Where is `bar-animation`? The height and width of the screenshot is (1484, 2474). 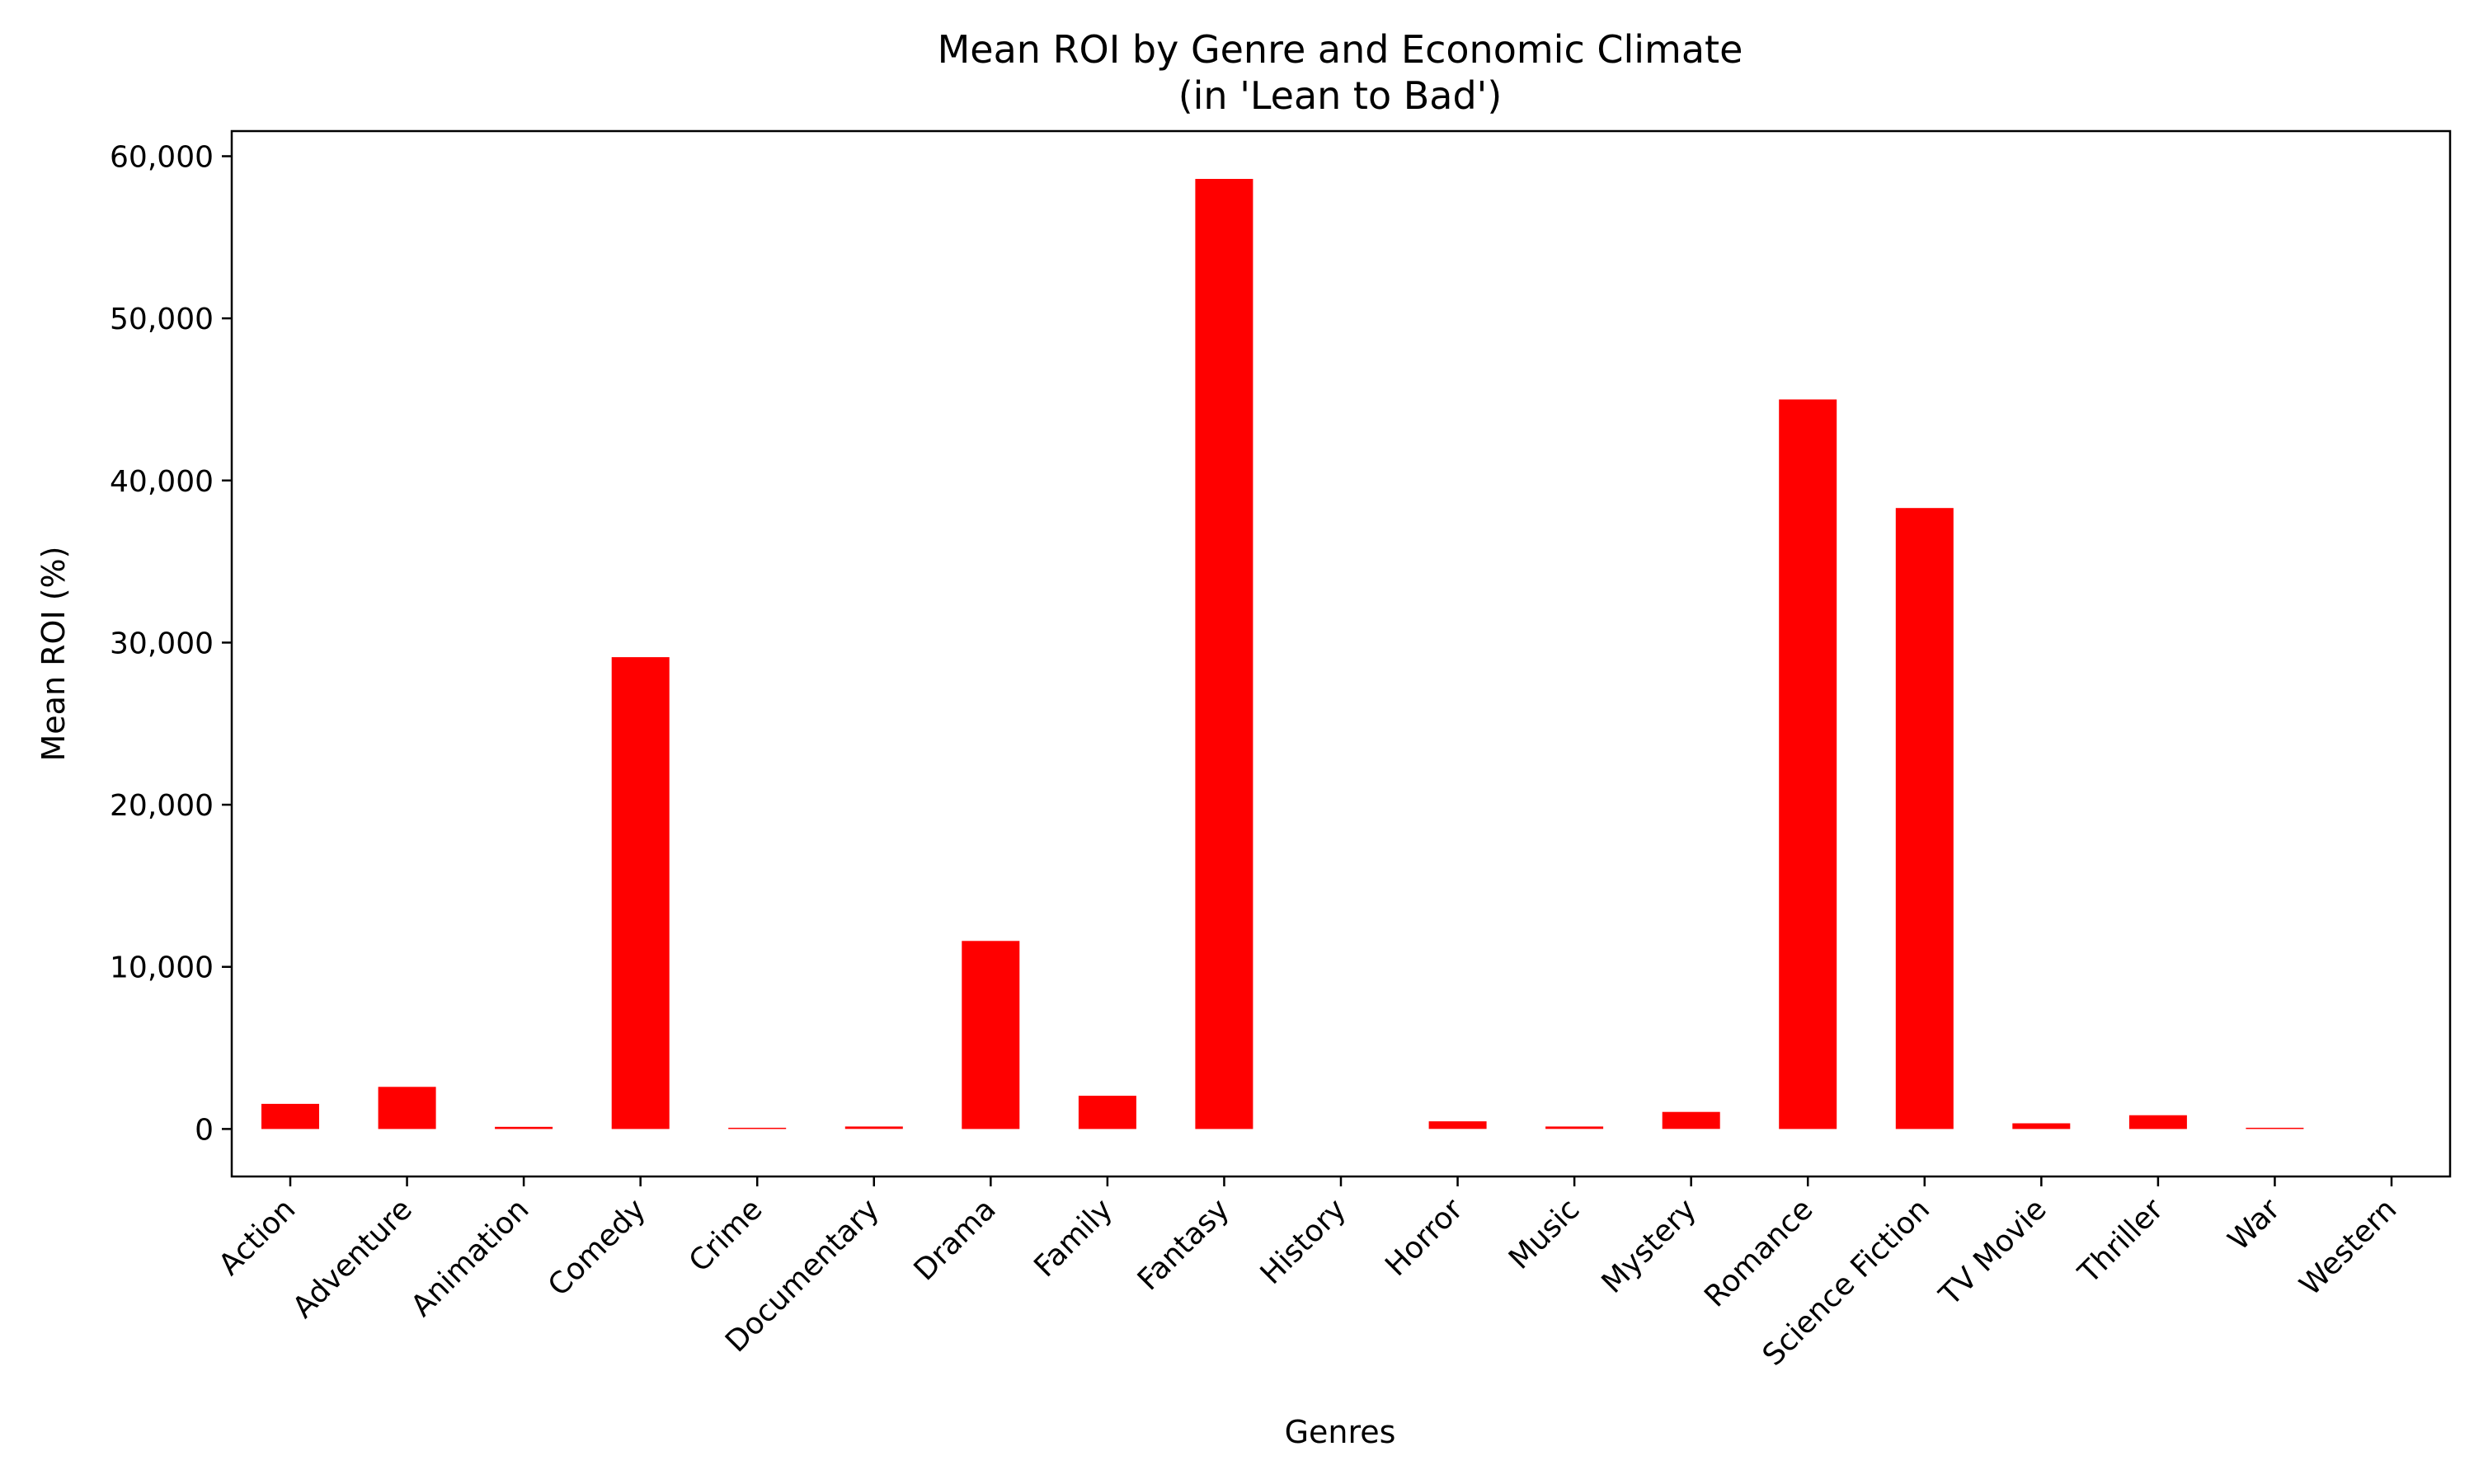
bar-animation is located at coordinates (524, 1127).